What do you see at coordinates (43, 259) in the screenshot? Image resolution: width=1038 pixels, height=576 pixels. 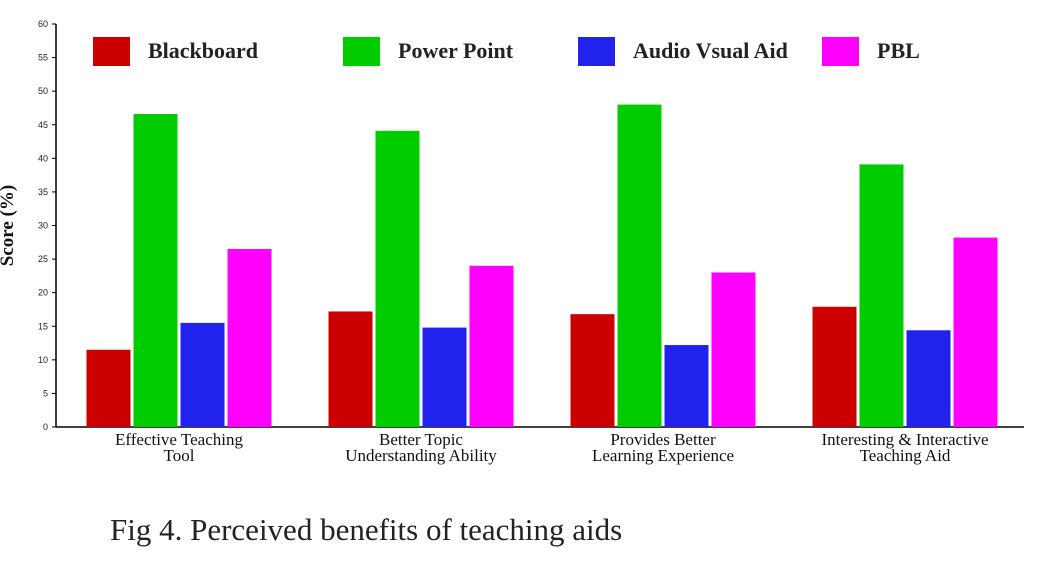 I see `y-tick-label: 25` at bounding box center [43, 259].